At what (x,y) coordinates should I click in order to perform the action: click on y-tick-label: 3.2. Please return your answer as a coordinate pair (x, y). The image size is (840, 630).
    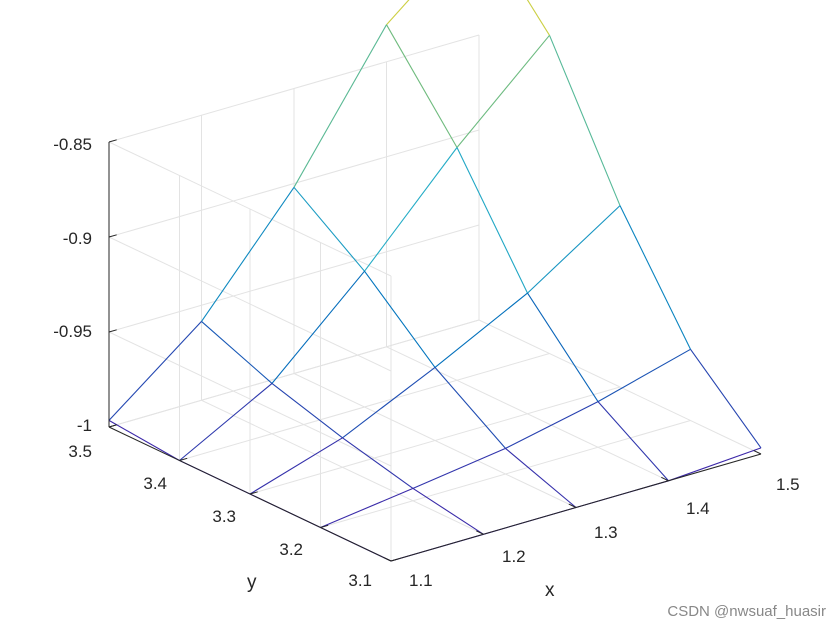
    Looking at the image, I should click on (291, 549).